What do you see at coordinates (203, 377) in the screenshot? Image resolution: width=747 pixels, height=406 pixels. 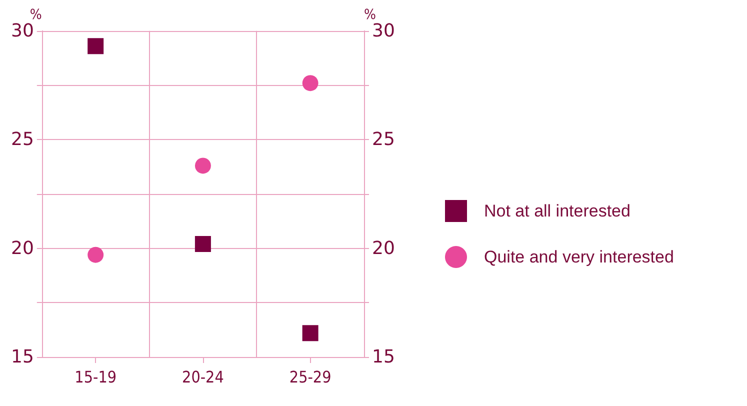 I see `x-tick-label: 20-24` at bounding box center [203, 377].